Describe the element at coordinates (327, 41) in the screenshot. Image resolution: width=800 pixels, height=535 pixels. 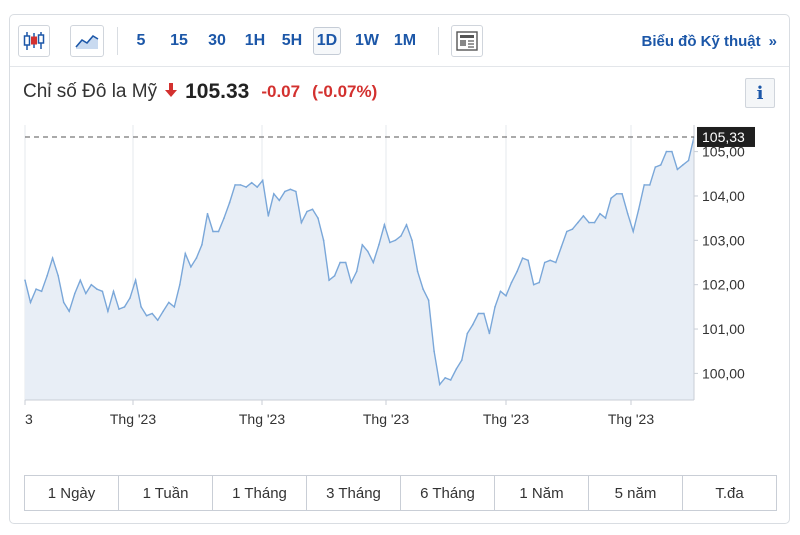
I see `interval-button-1d: 1D` at that location.